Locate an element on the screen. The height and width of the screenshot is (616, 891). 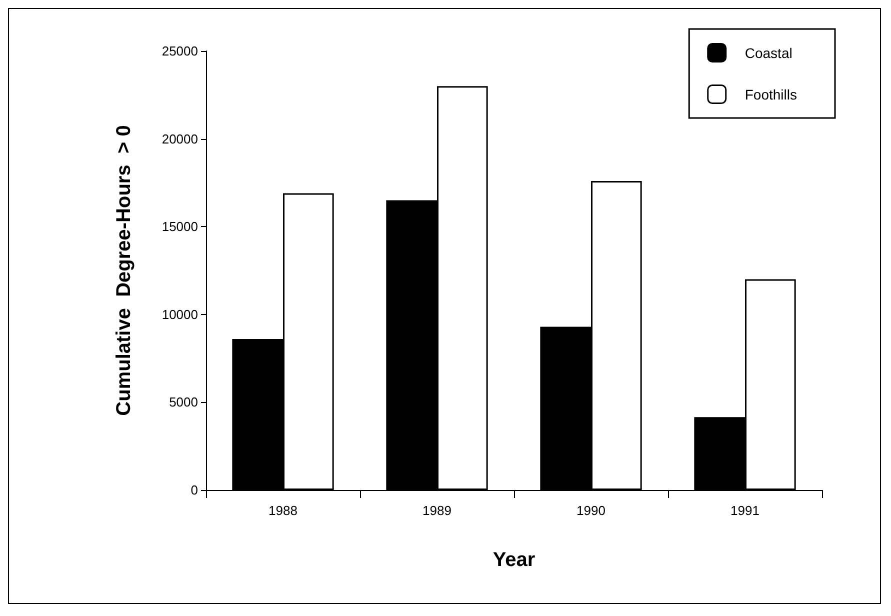
x-tick-label: 1990 is located at coordinates (591, 510).